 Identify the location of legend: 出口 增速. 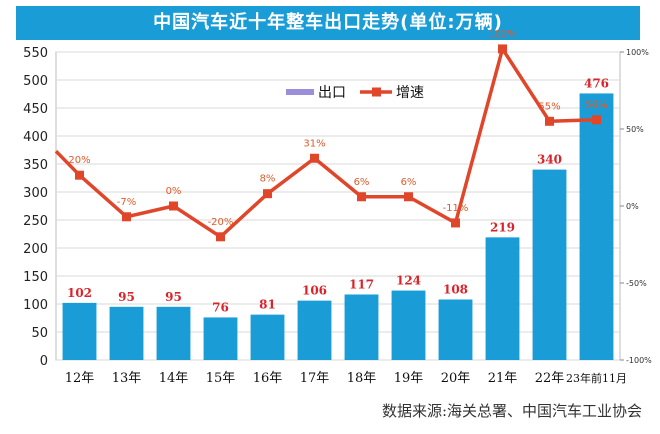
(355, 93).